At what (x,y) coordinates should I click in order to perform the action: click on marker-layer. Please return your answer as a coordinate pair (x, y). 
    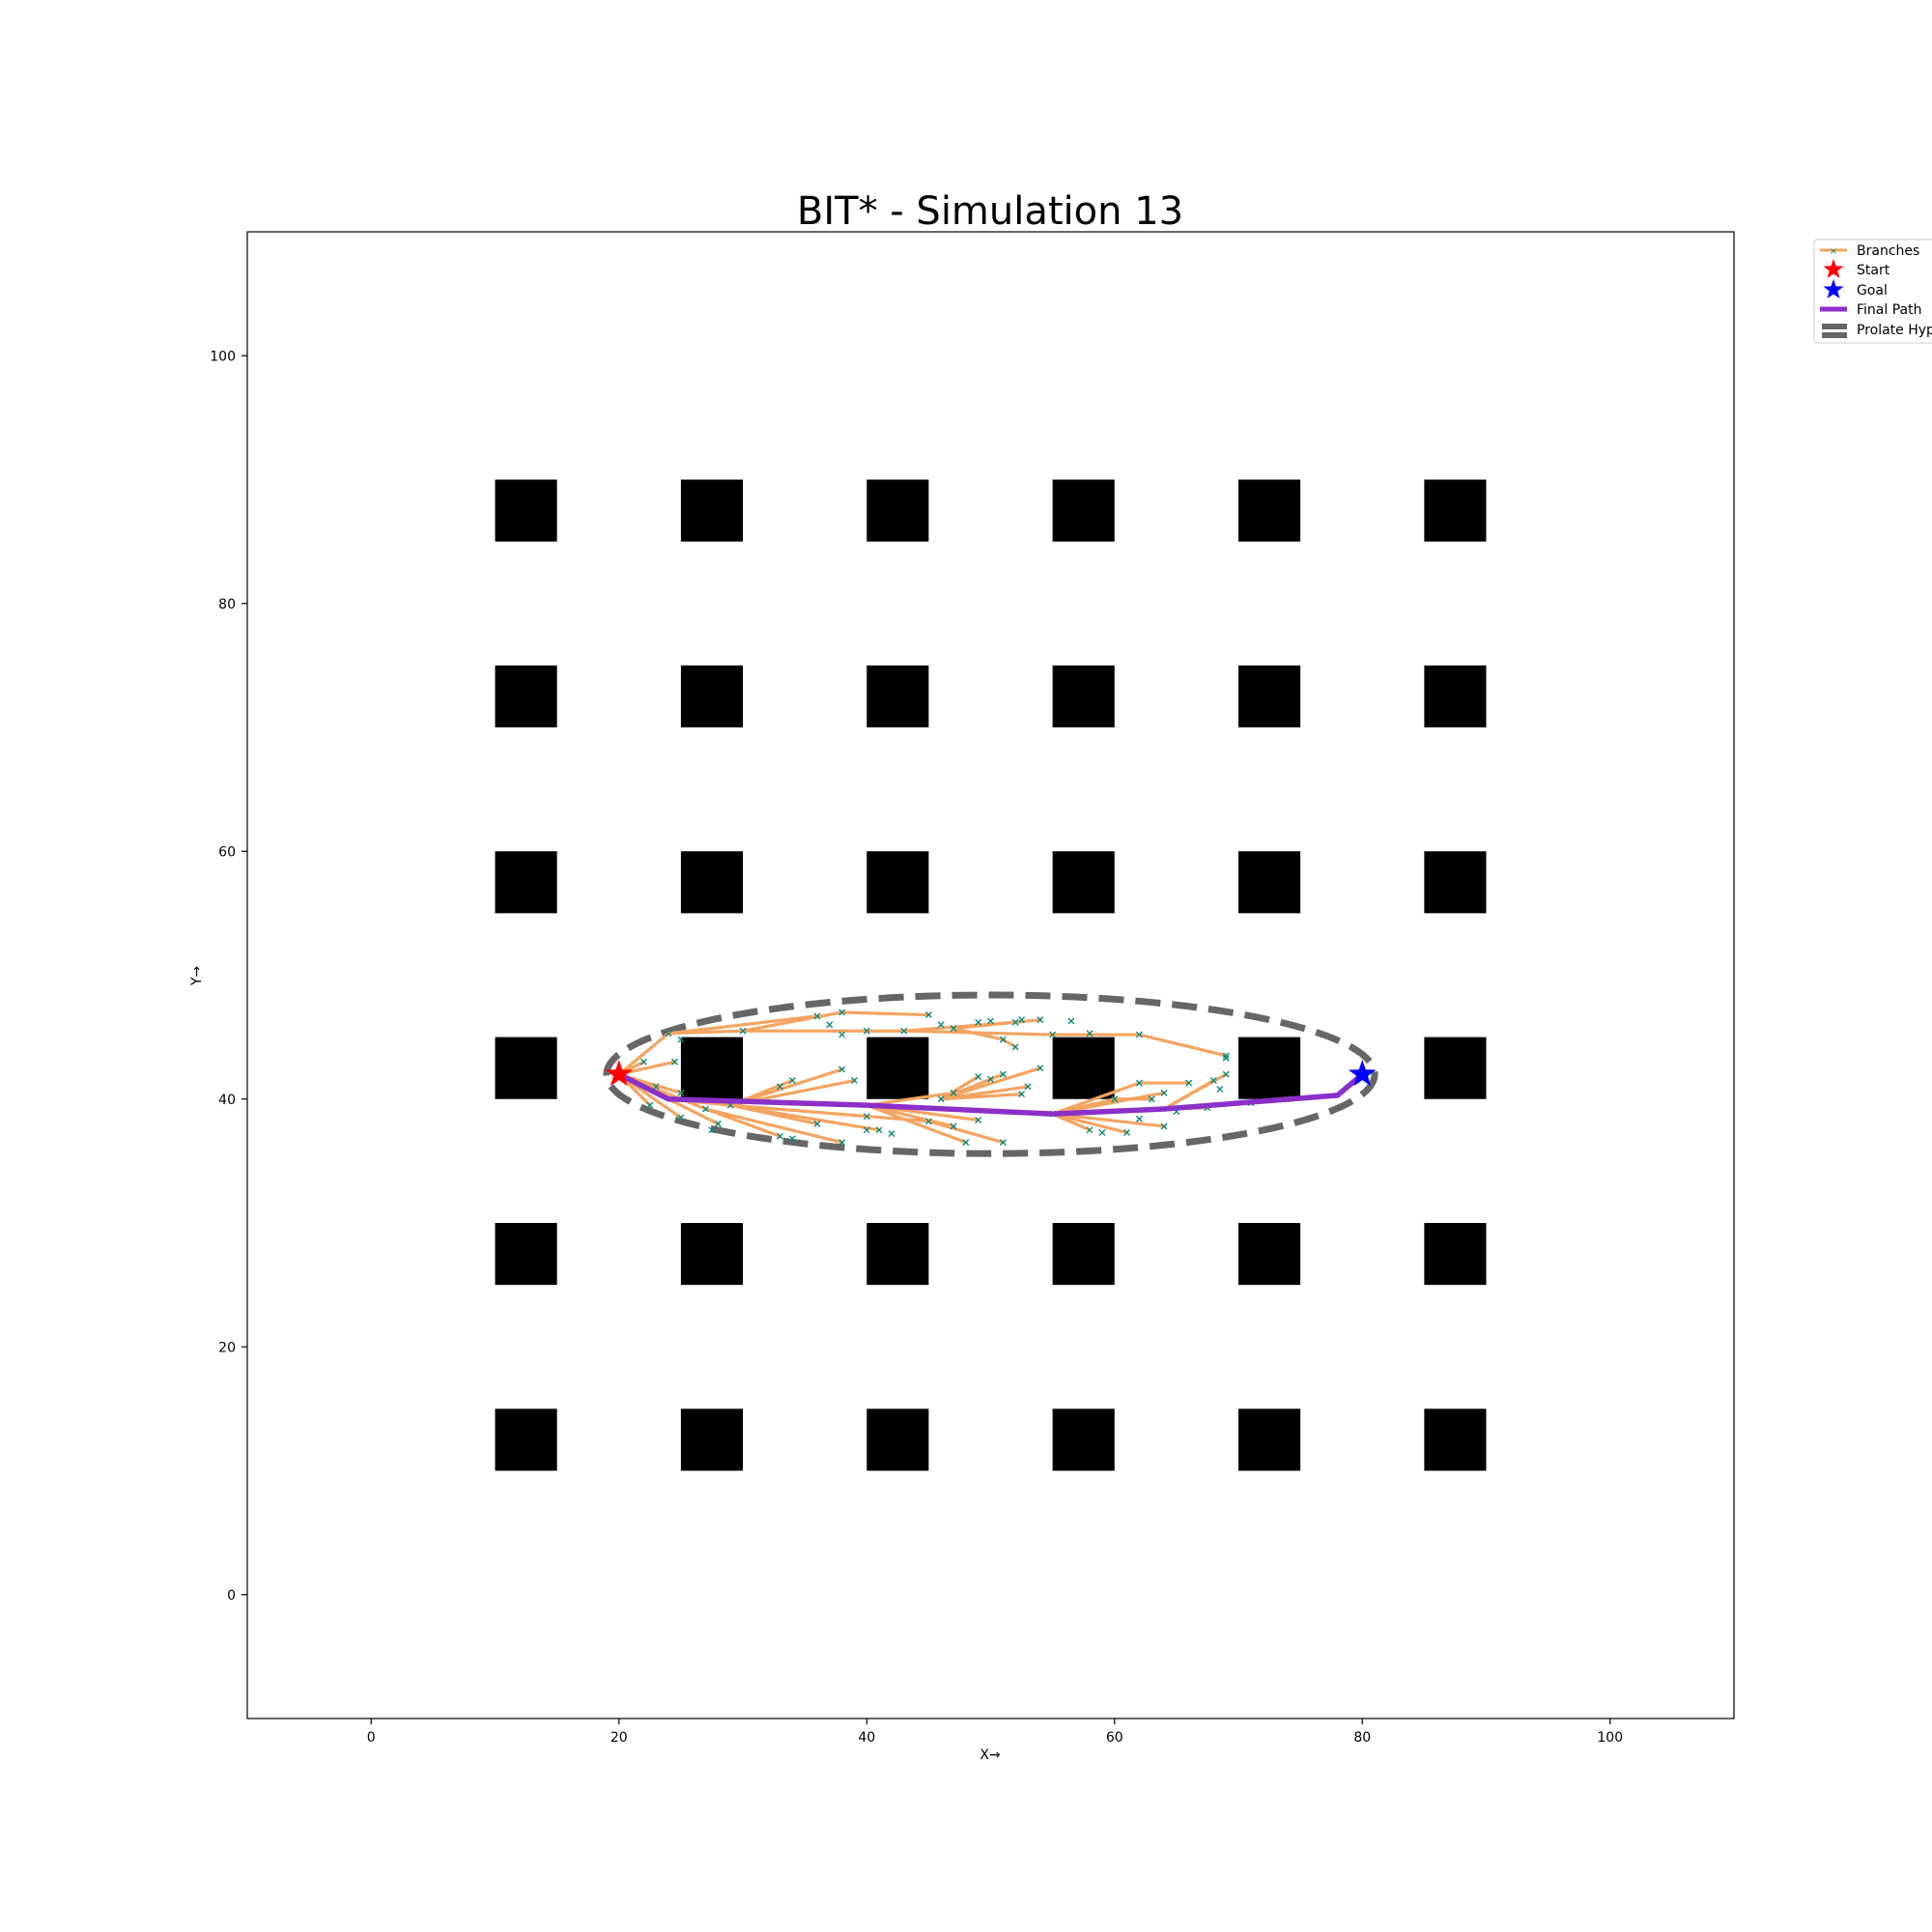
    Looking at the image, I should click on (991, 1073).